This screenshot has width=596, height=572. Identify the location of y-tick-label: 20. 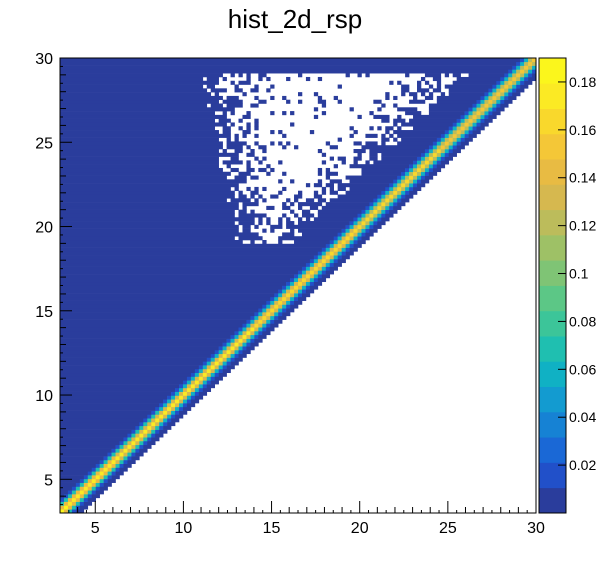
(44, 228).